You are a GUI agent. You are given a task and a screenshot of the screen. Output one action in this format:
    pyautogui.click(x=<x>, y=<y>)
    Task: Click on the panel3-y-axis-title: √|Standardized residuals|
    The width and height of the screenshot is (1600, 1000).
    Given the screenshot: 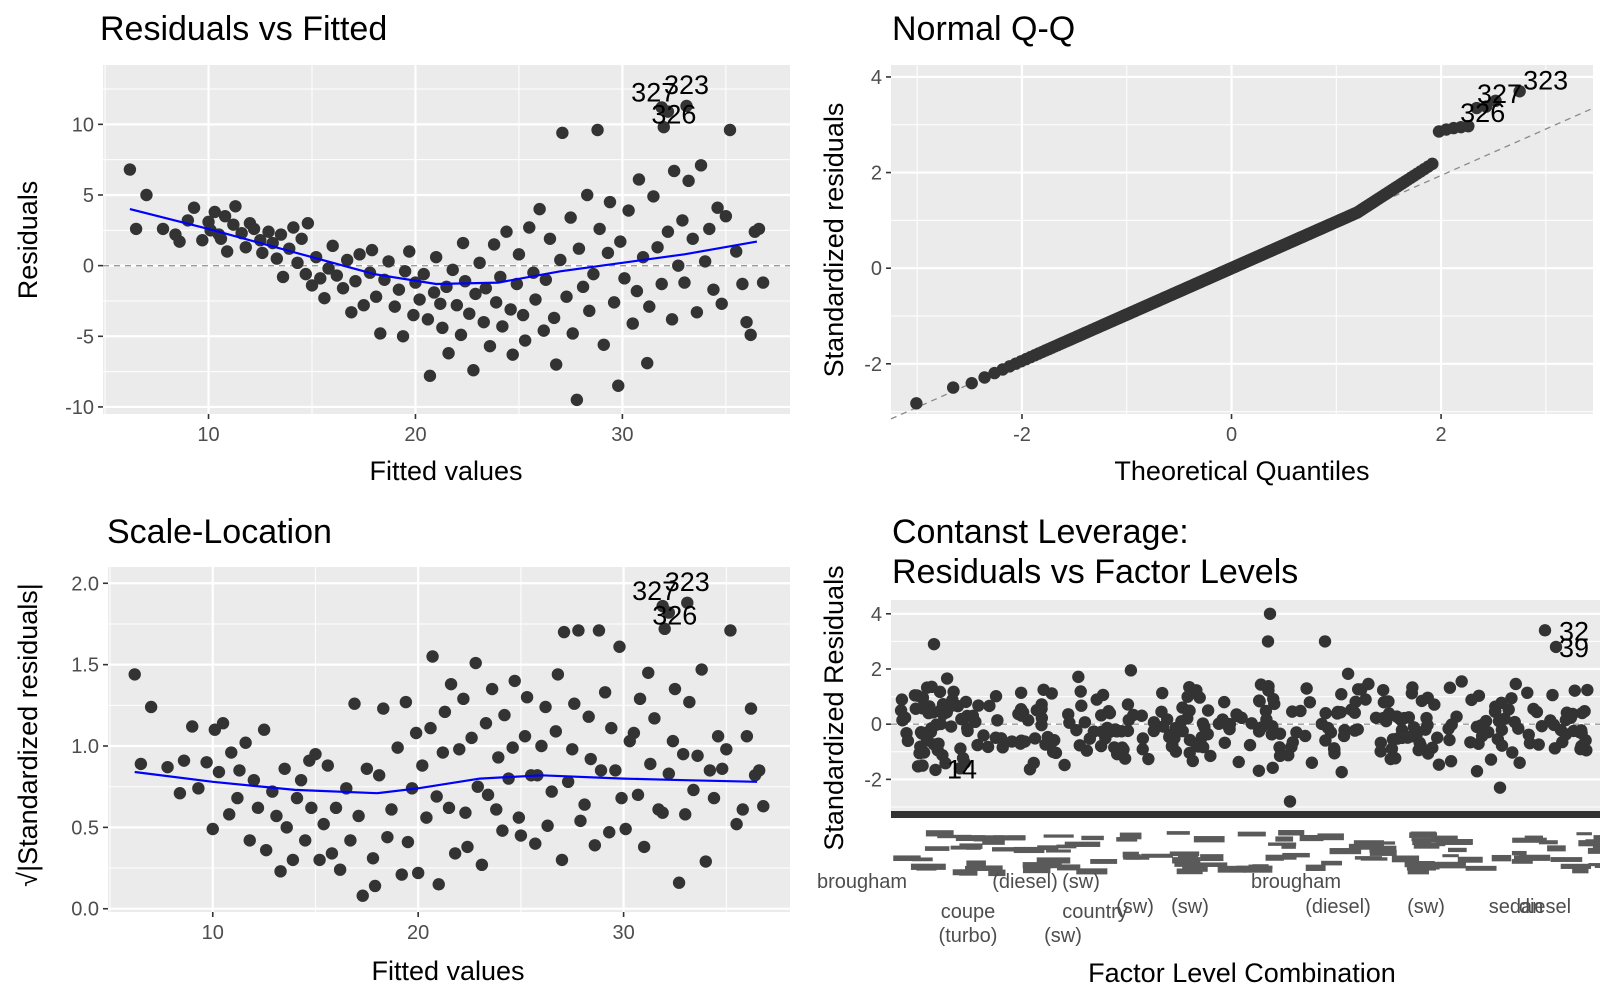 What is the action you would take?
    pyautogui.click(x=28, y=735)
    